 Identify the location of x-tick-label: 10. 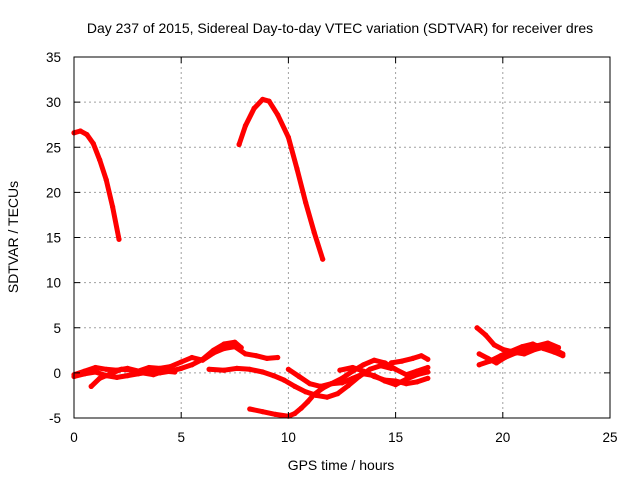
(288, 437).